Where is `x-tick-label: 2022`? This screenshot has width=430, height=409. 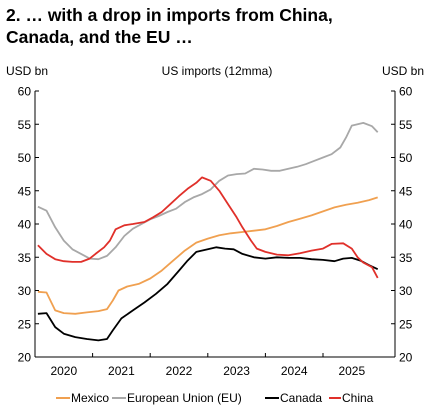
x-tick-label: 2022 is located at coordinates (179, 371).